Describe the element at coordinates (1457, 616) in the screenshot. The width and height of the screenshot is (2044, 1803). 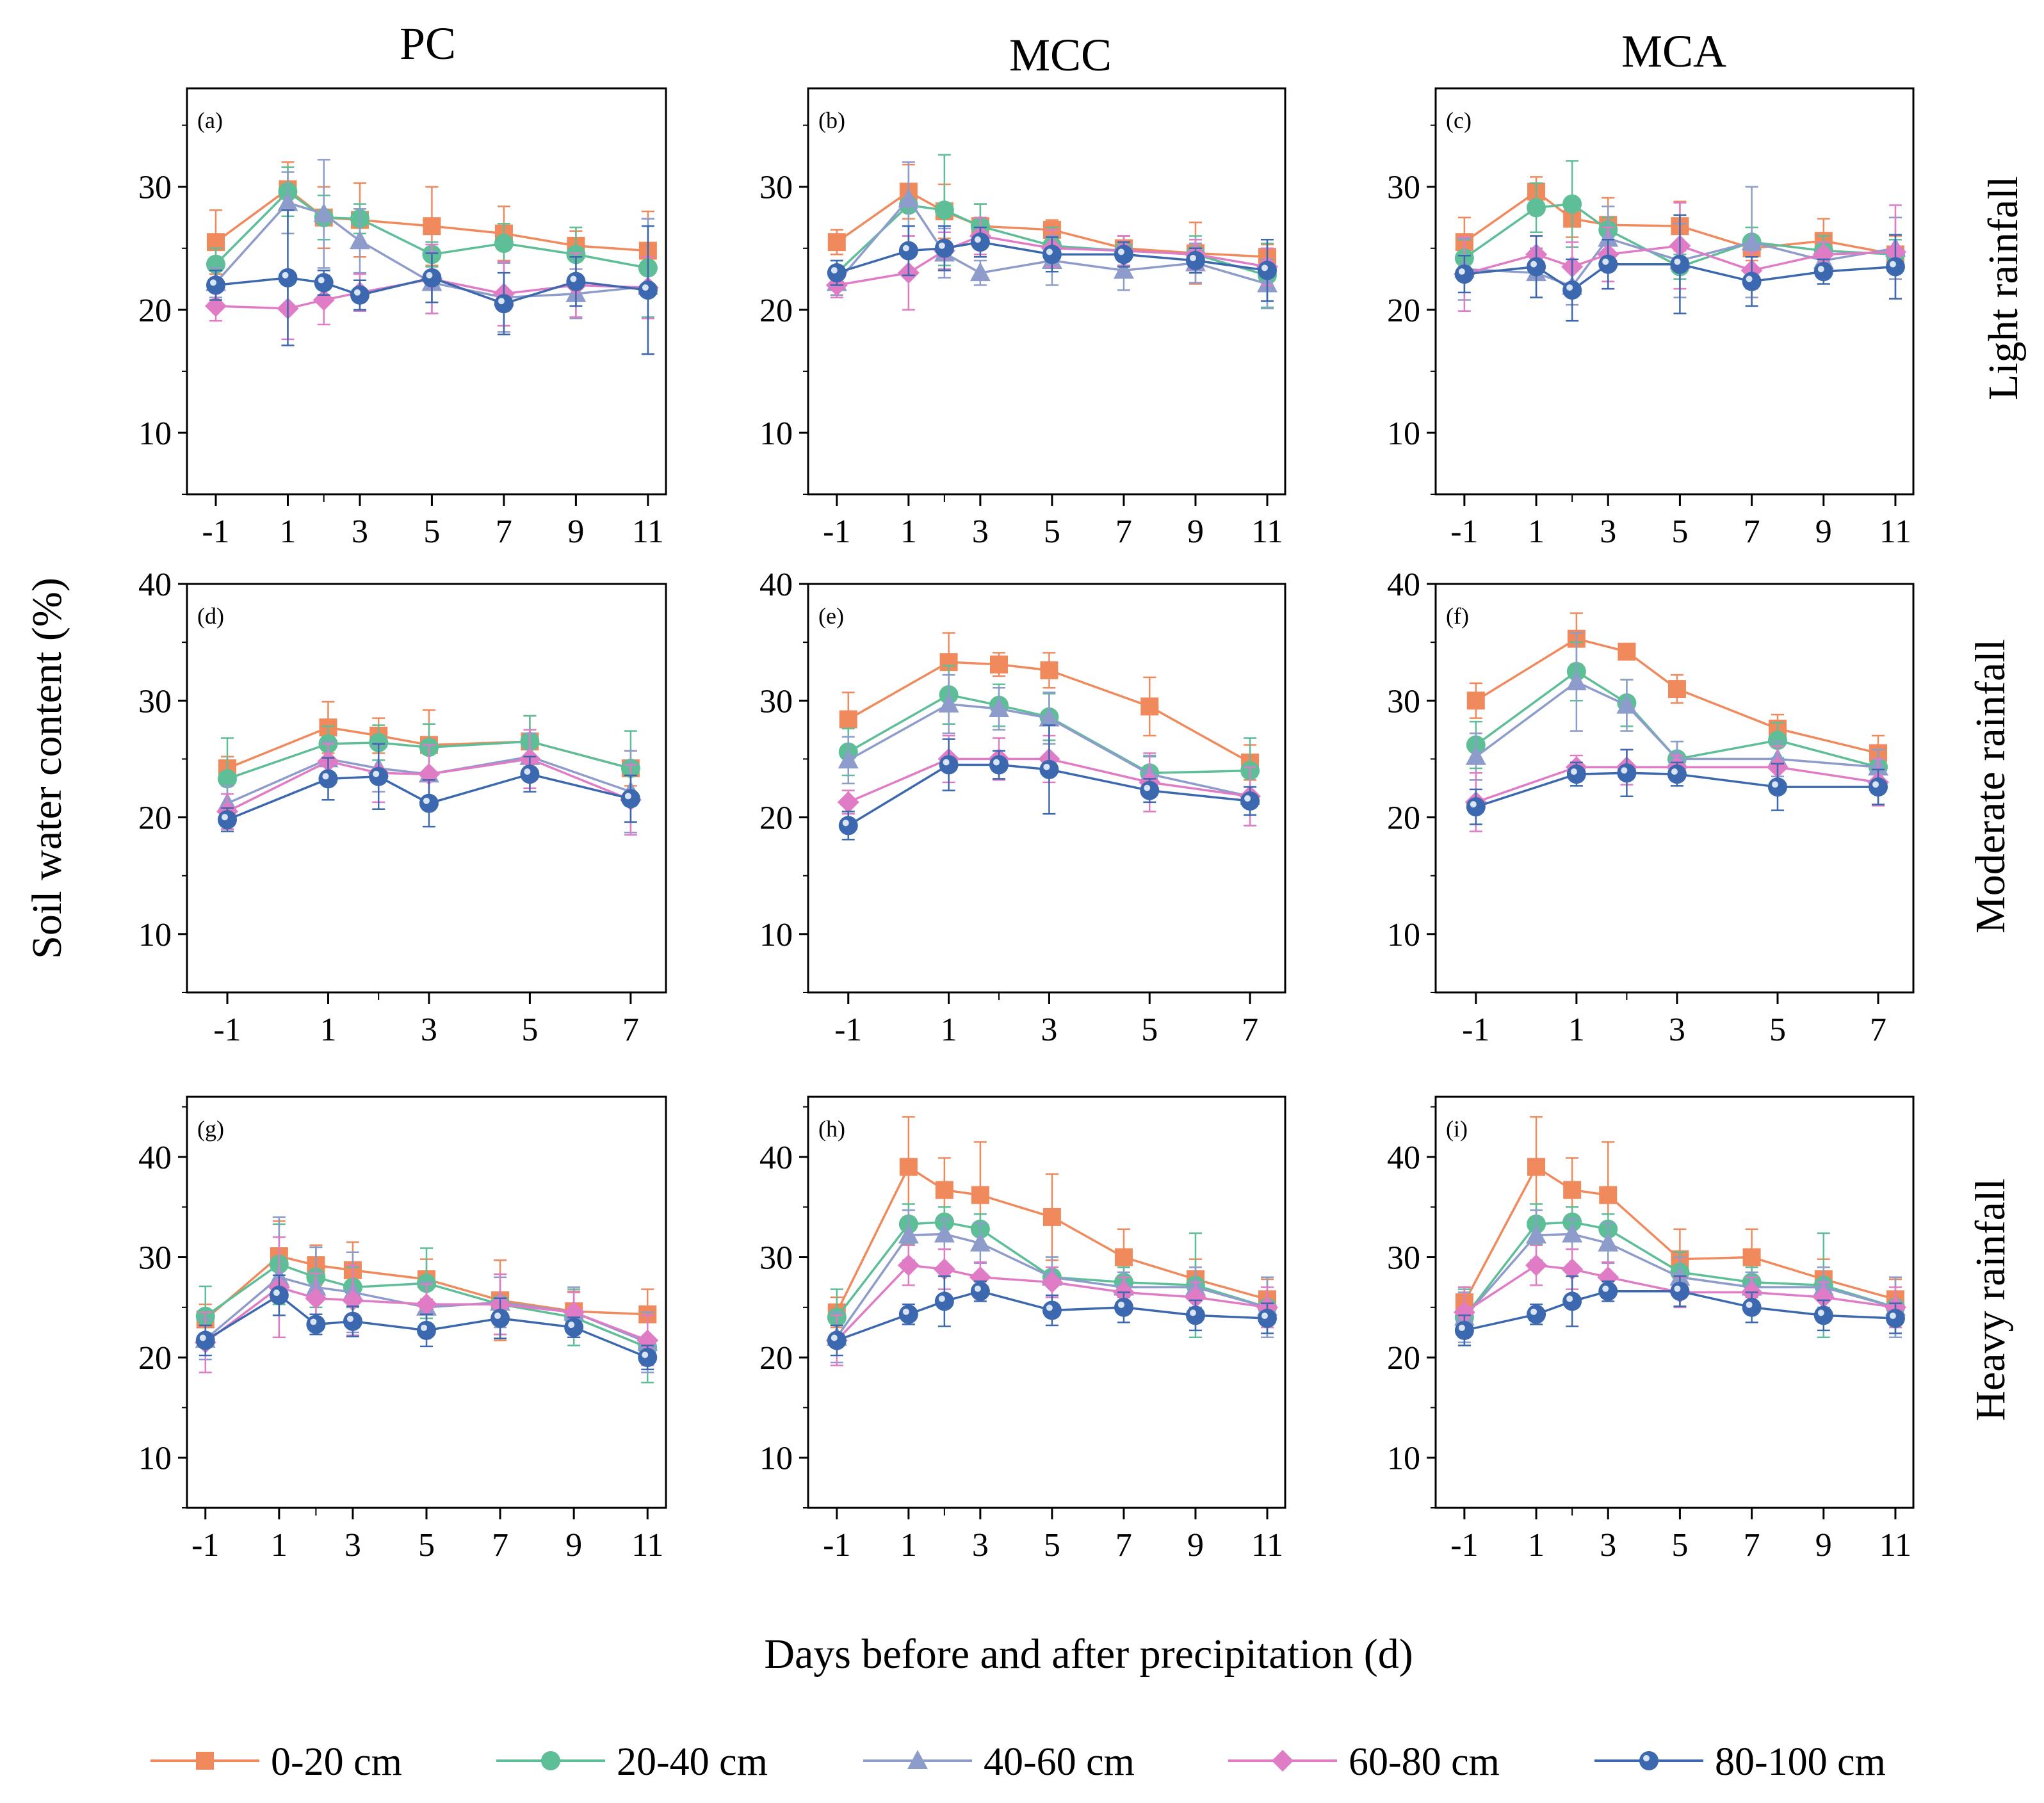
I see `panel-letter: (f)` at that location.